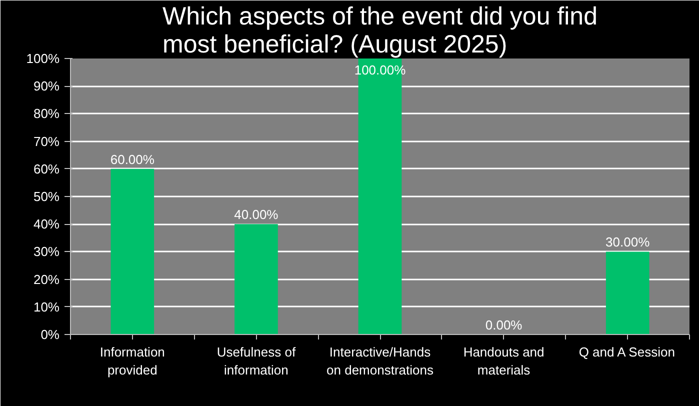 Image resolution: width=699 pixels, height=406 pixels. Describe the element at coordinates (256, 214) in the screenshot. I see `data-label: 40.00%` at that location.